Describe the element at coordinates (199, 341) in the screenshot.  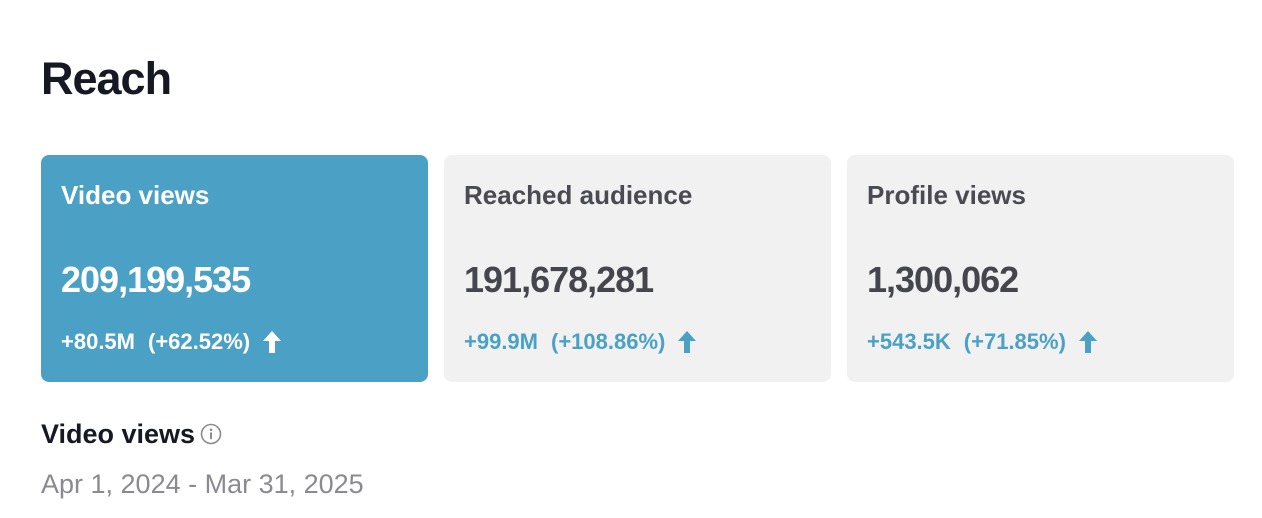
I see `change-percent: (+62.52%)` at that location.